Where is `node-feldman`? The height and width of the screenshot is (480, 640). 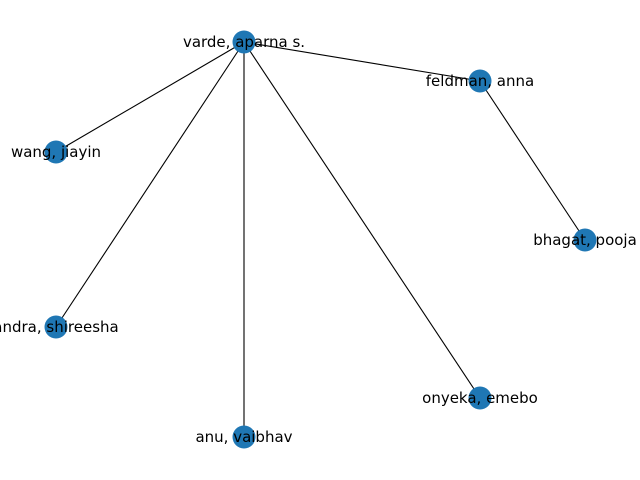
node-feldman is located at coordinates (480, 81).